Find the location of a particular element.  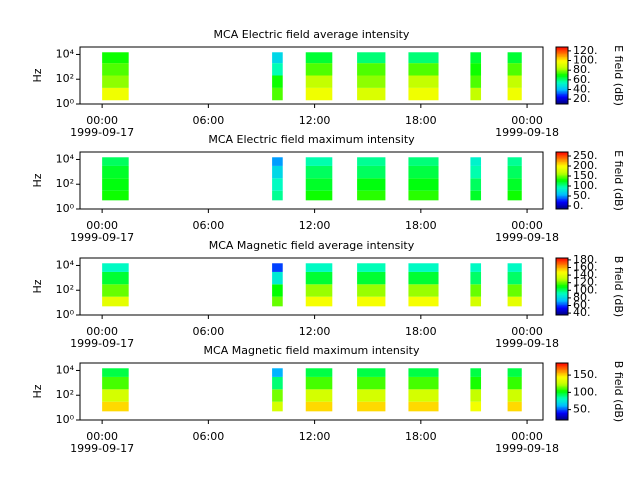

colorbar-frame is located at coordinates (562, 75).